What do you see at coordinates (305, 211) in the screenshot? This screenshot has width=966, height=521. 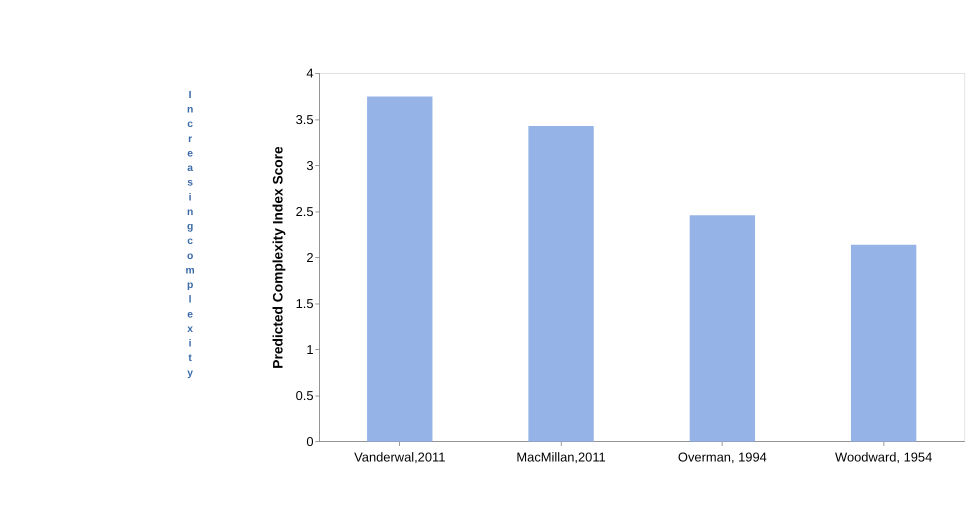 I see `y-tick-label: 2.5` at bounding box center [305, 211].